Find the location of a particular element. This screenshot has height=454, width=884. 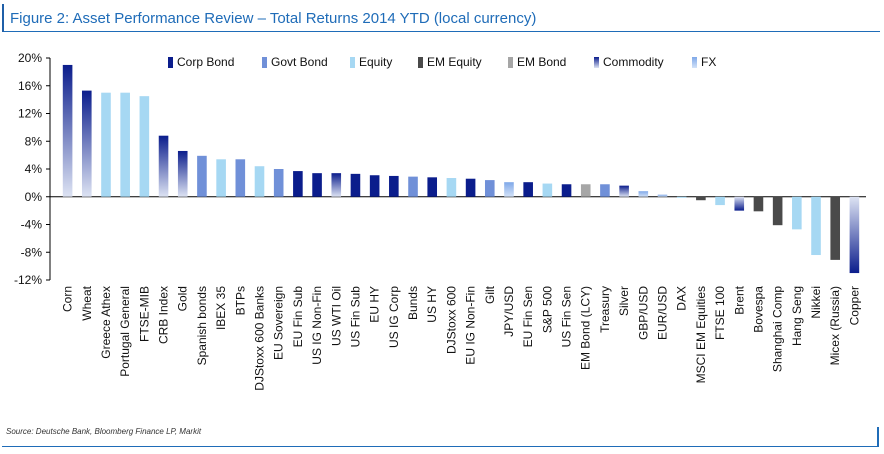

category-label: US WTI Oil is located at coordinates (336, 316).